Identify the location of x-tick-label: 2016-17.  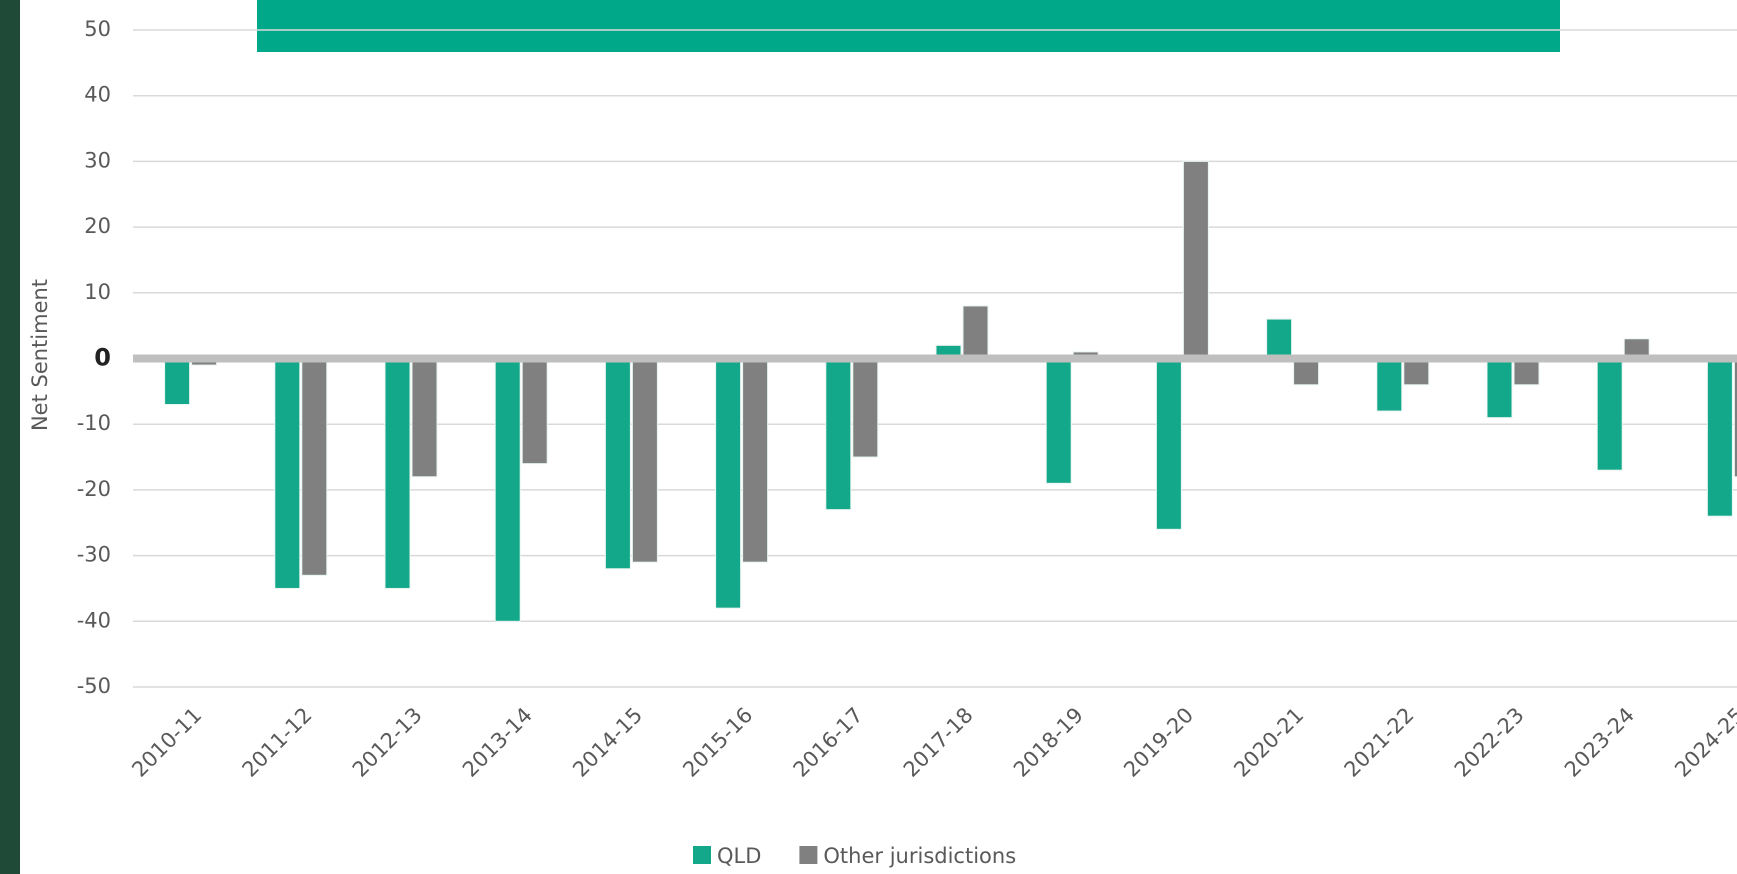
(828, 742).